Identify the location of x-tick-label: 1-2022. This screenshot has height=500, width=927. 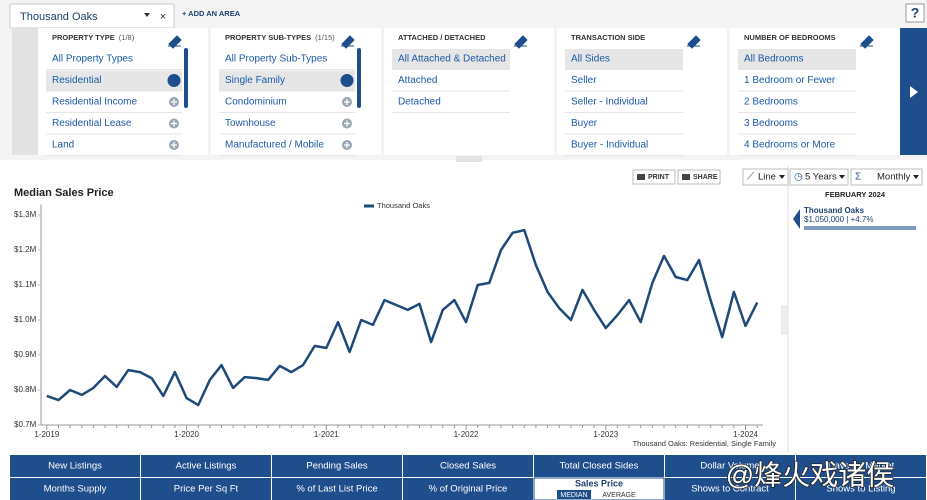
(466, 434).